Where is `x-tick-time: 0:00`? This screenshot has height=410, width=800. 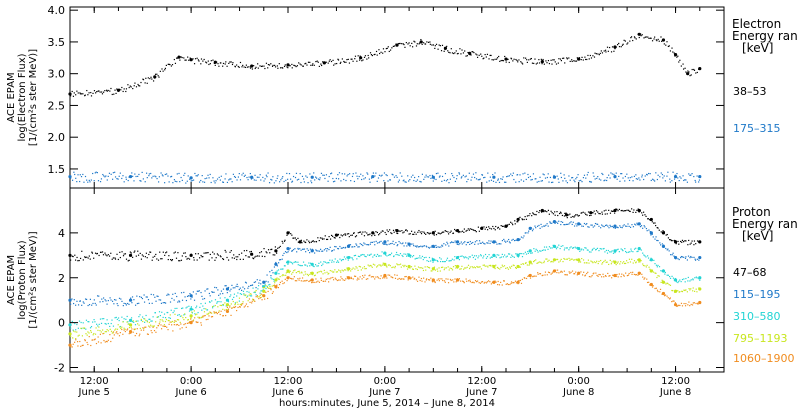
x-tick-time: 0:00 is located at coordinates (578, 381).